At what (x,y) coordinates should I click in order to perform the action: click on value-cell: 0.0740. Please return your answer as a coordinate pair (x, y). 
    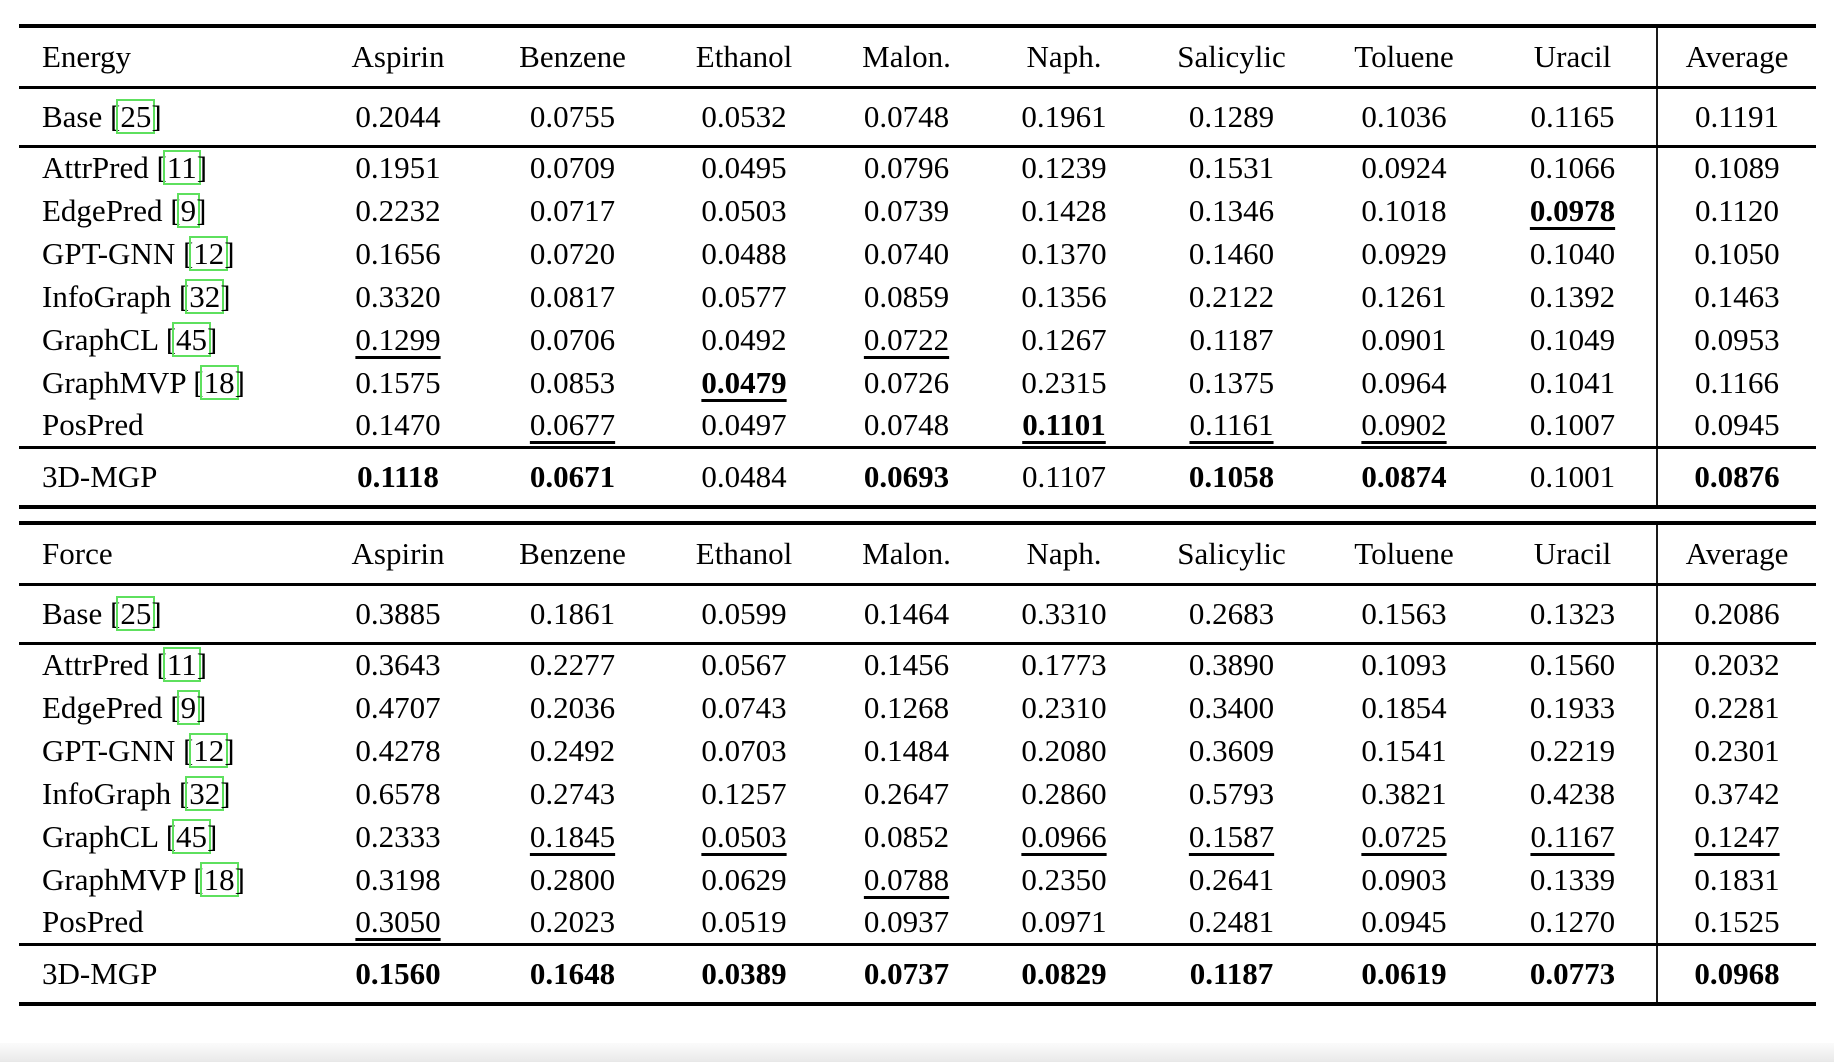
    Looking at the image, I should click on (906, 253).